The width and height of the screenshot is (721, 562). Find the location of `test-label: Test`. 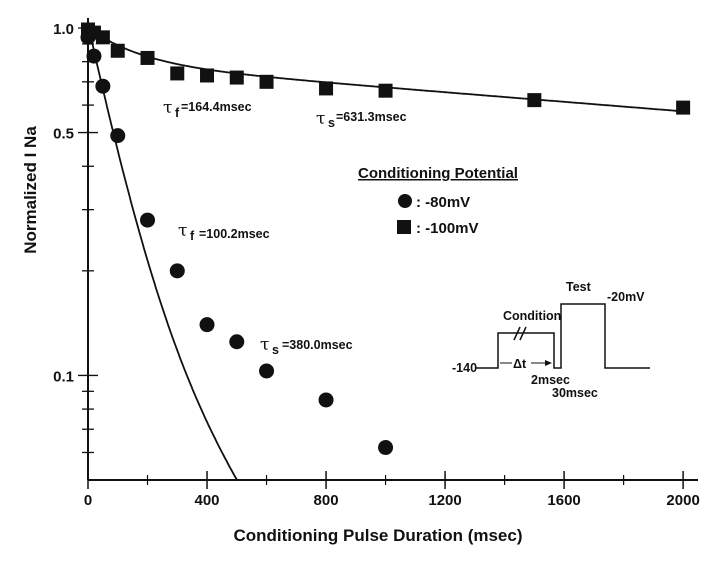

test-label: Test is located at coordinates (579, 287).